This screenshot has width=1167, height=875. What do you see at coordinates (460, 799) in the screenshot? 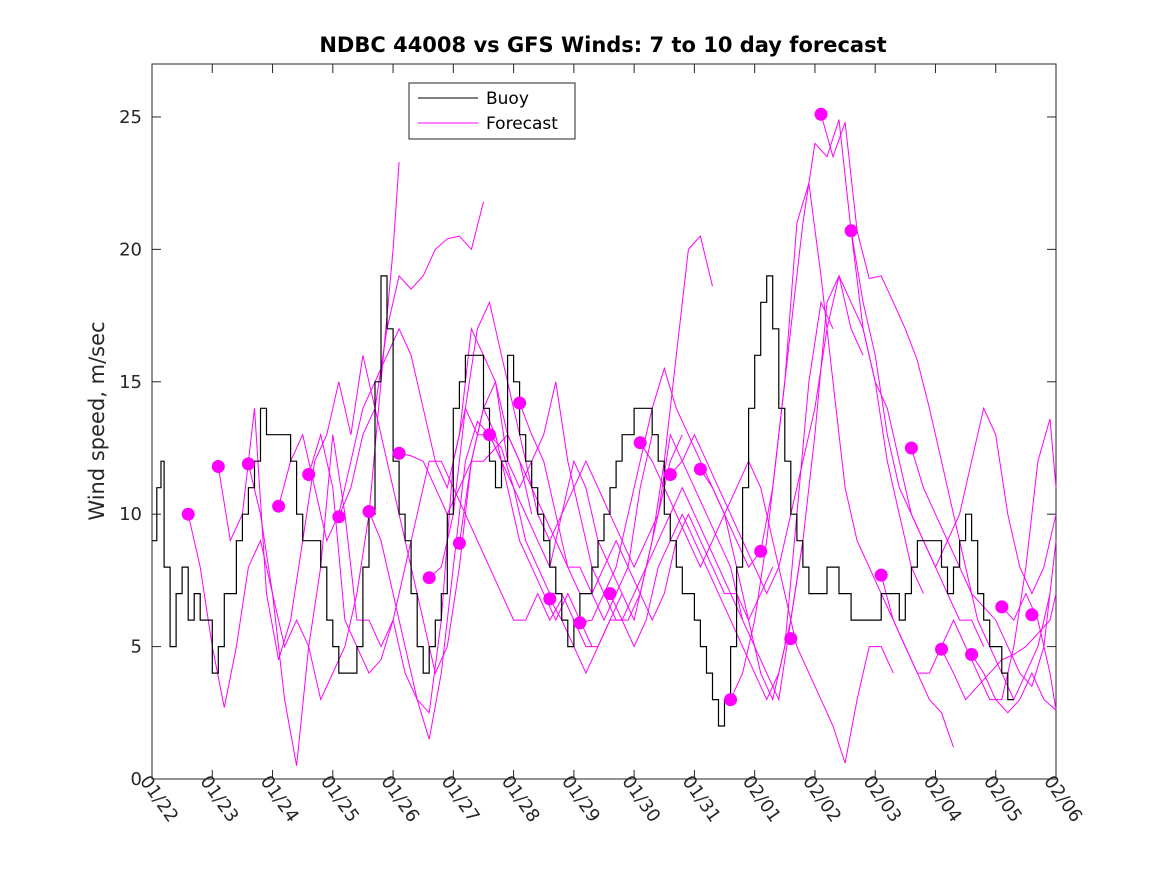
I see `x-tick-label: 01/27` at bounding box center [460, 799].